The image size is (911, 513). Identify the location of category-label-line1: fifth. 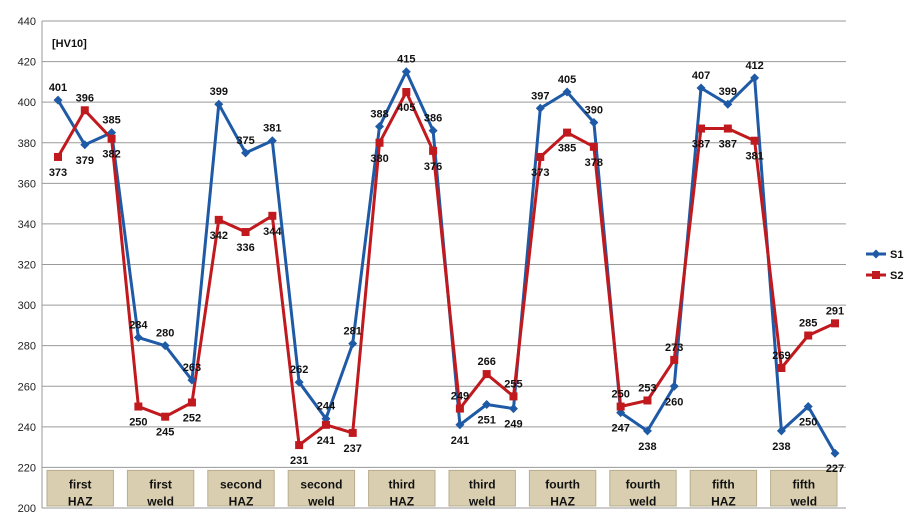
(803, 484).